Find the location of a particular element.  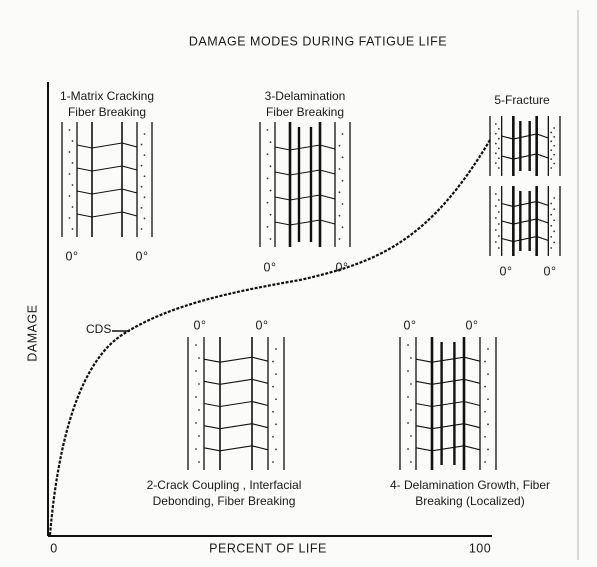

x-end-label: 100 is located at coordinates (480, 548).